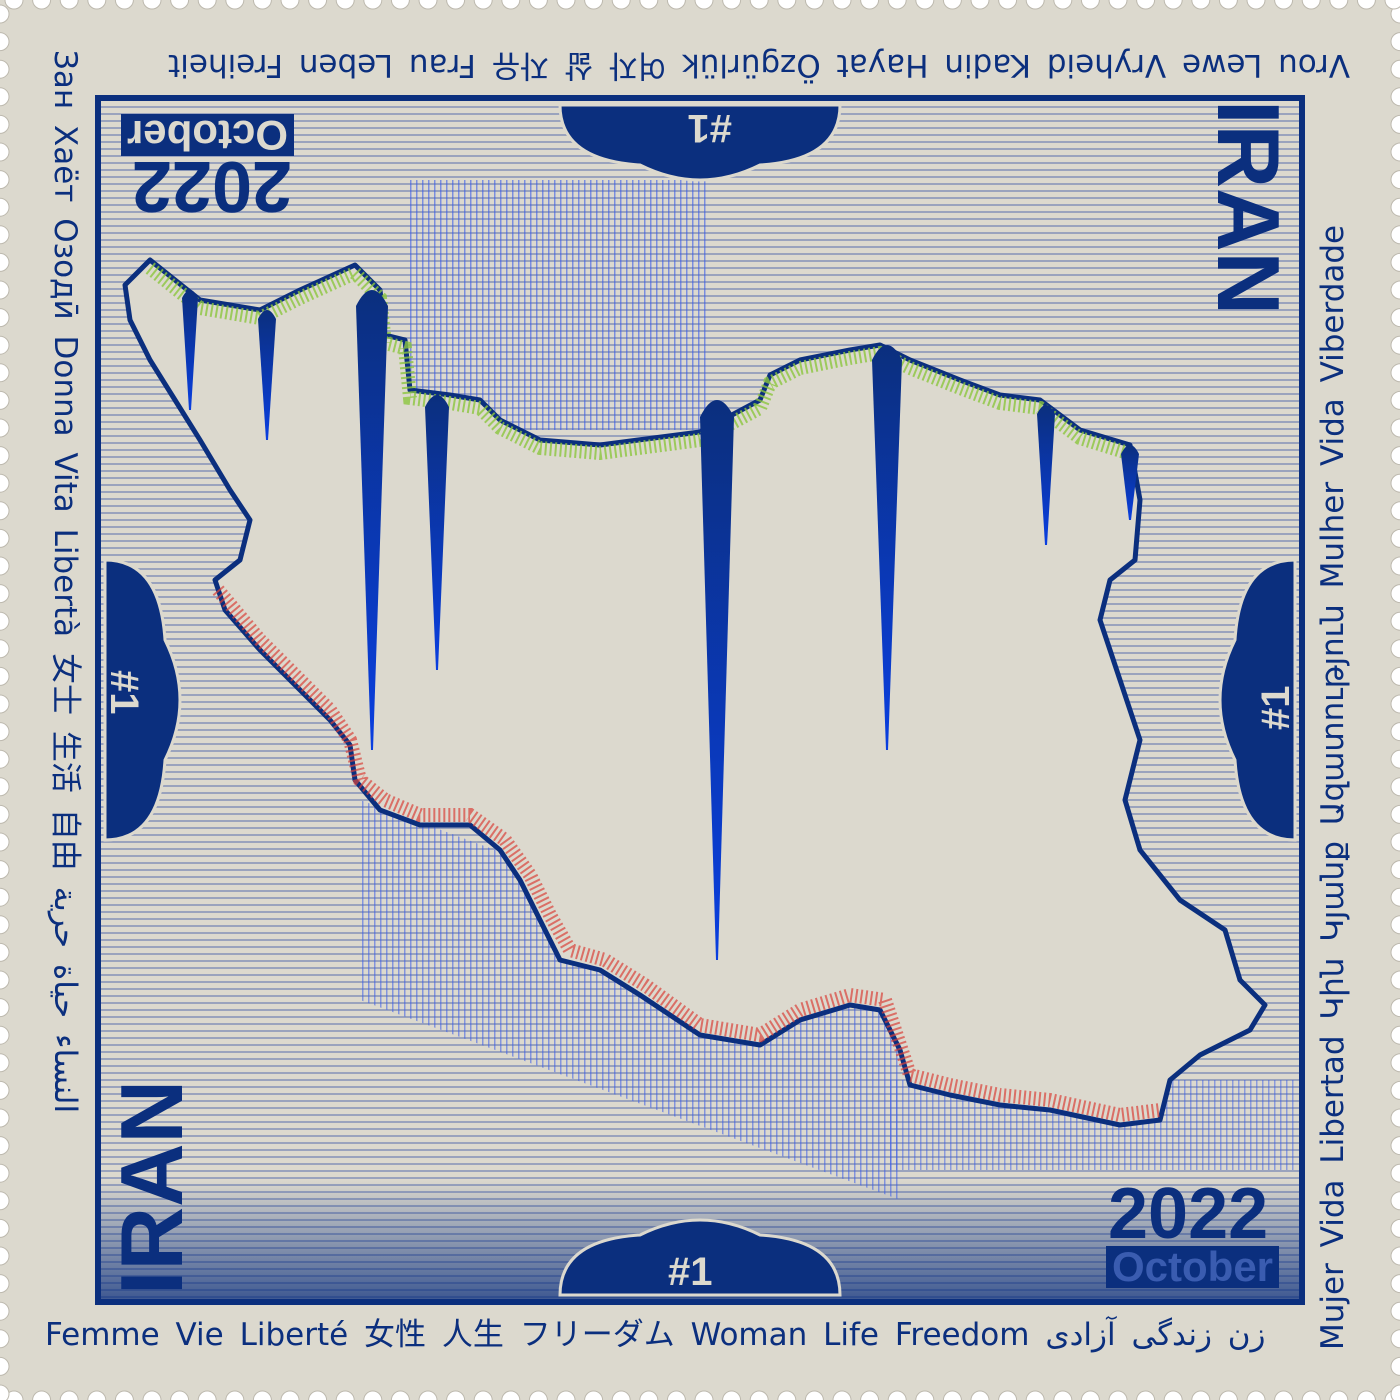 This screenshot has width=1400, height=1400. Describe the element at coordinates (1276, 708) in the screenshot. I see `number-badge-right: #1` at that location.